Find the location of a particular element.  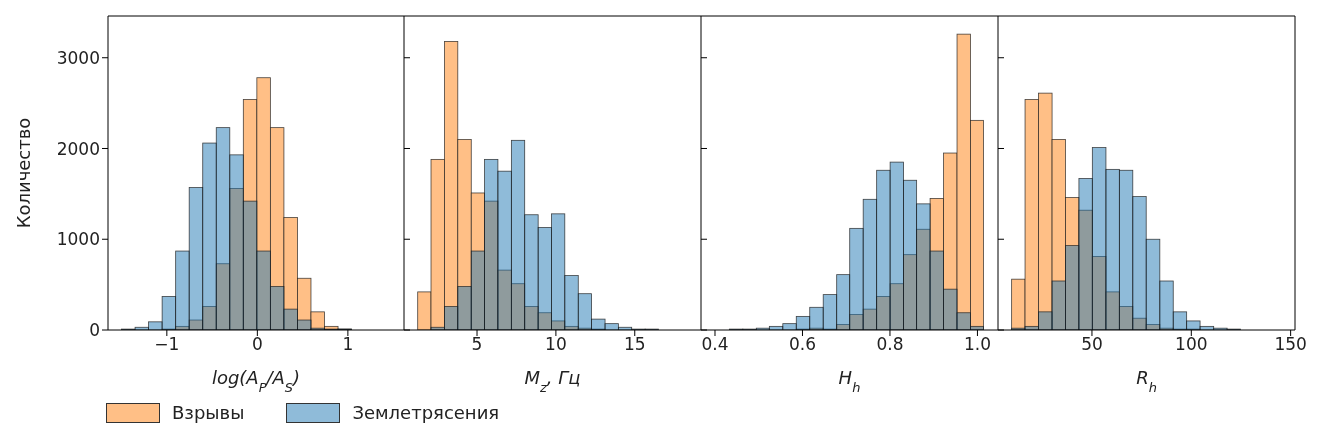

x-tick-label: 10 is located at coordinates (556, 344).